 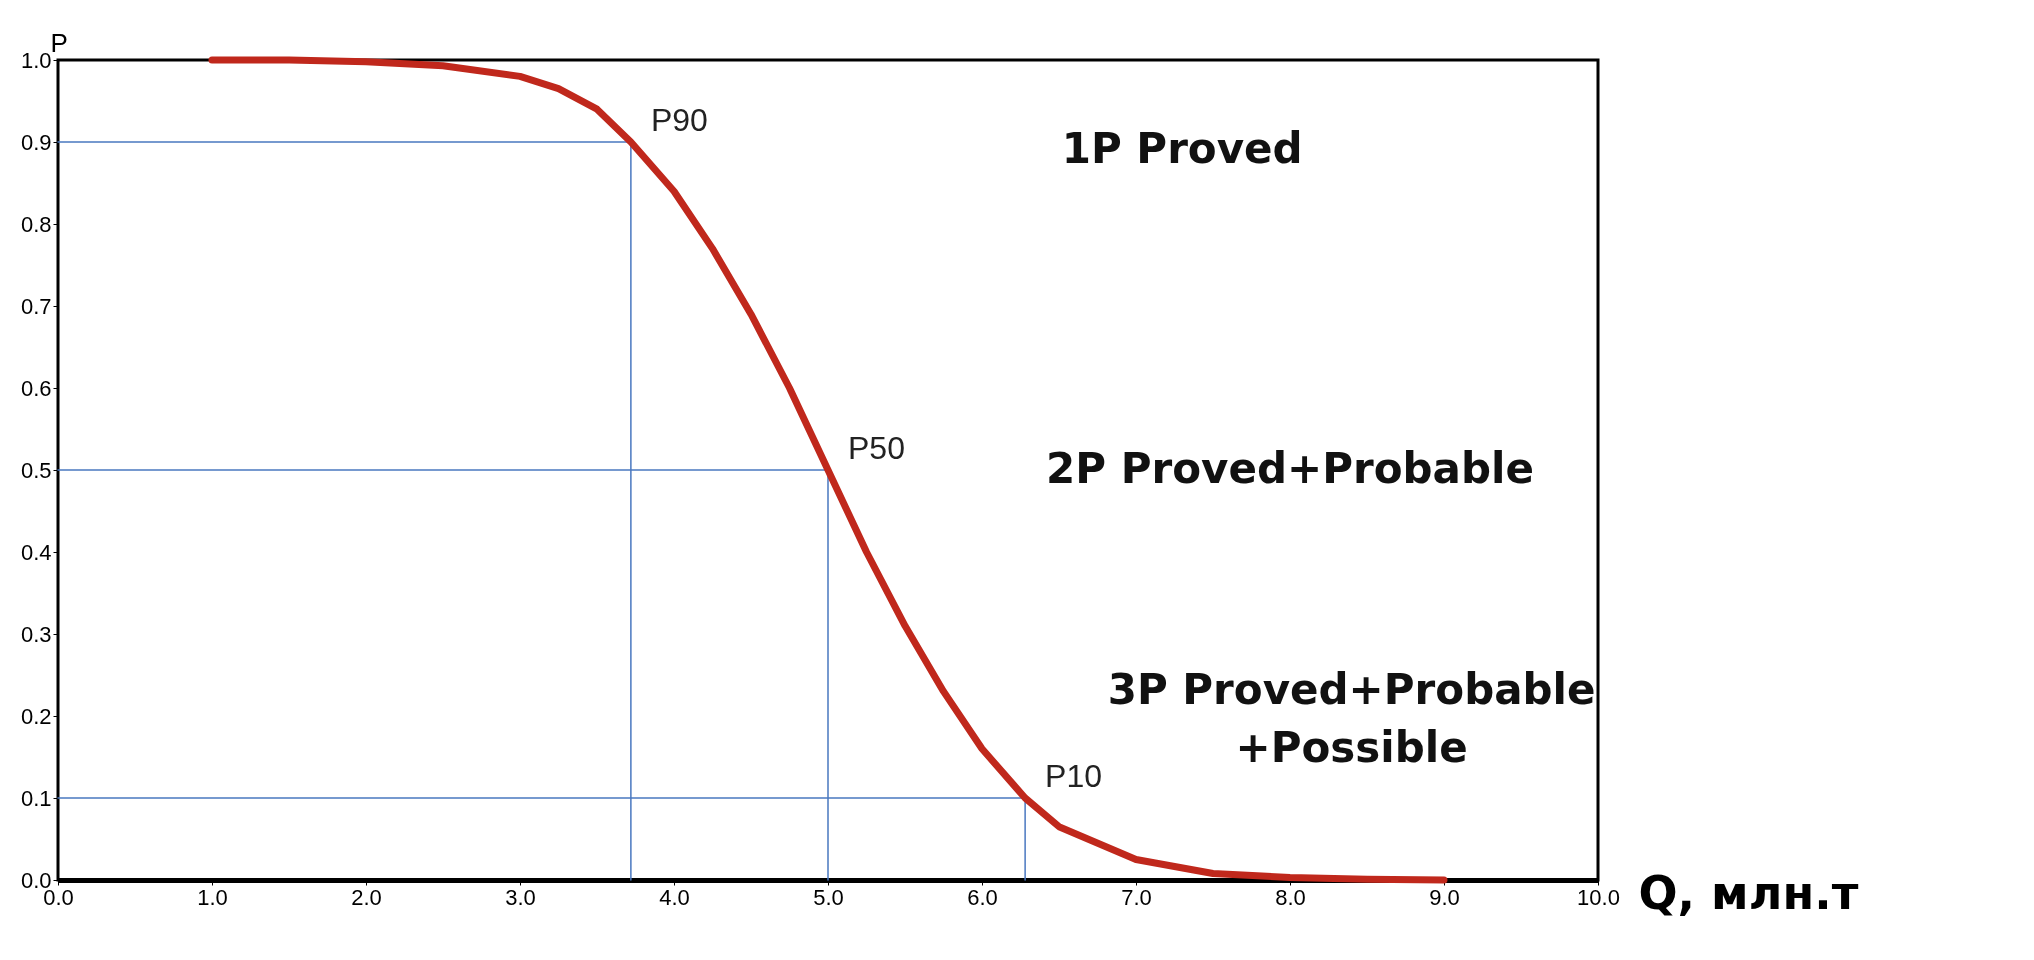 I want to click on x-tick-label: 8.0, so click(x=1290, y=897).